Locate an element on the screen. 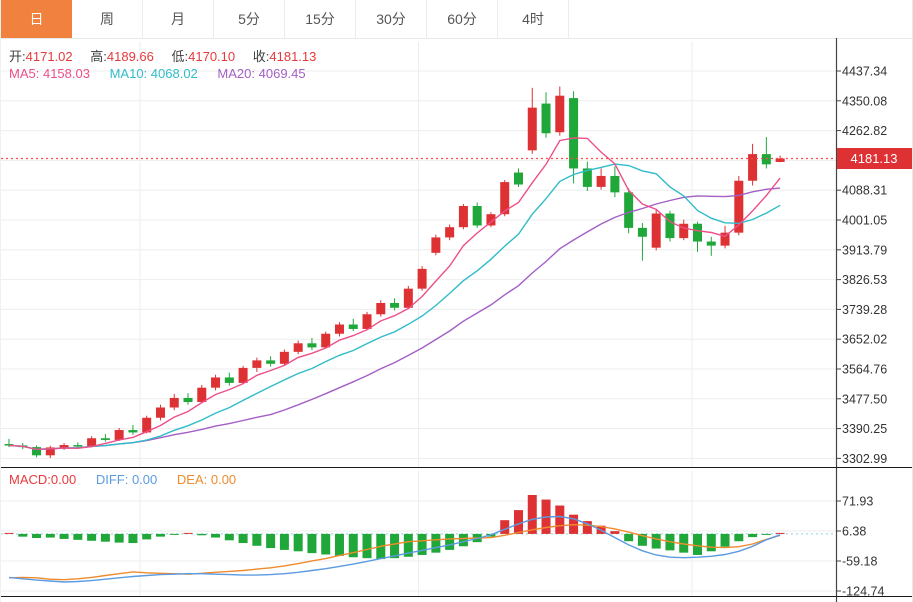  diff-value: DIFF: 0.00 is located at coordinates (126, 479).